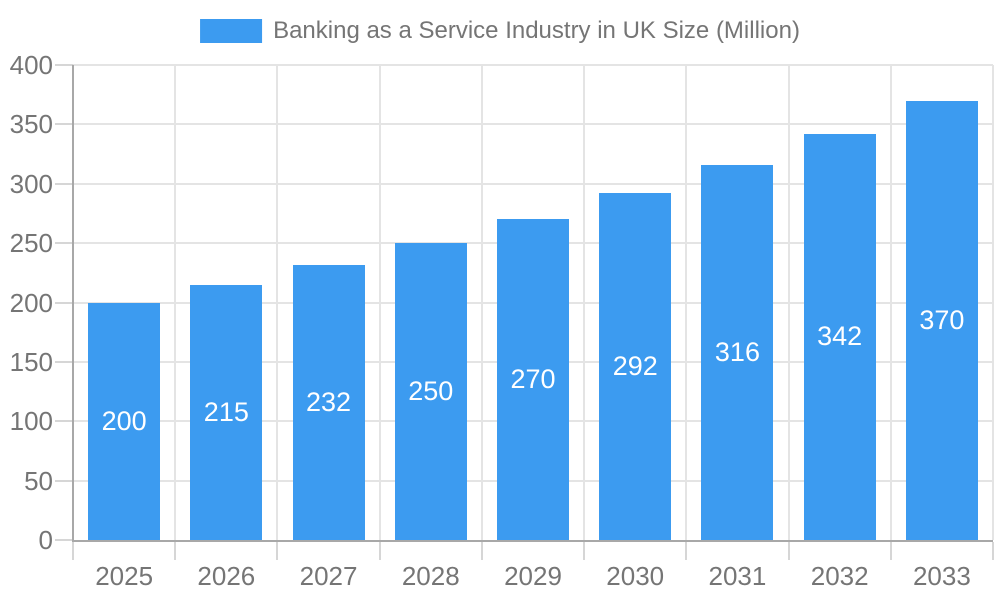 The width and height of the screenshot is (1000, 600). Describe the element at coordinates (737, 576) in the screenshot. I see `x-axis-tick-label: 2031` at that location.